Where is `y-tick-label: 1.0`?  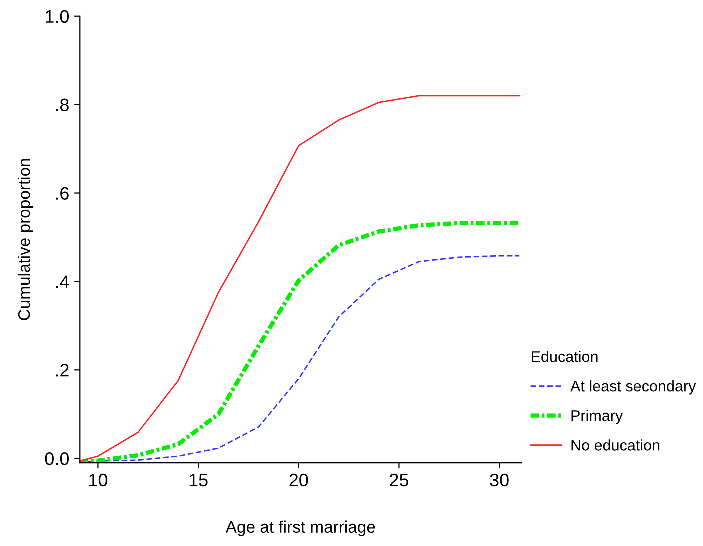
y-tick-label: 1.0 is located at coordinates (58, 17).